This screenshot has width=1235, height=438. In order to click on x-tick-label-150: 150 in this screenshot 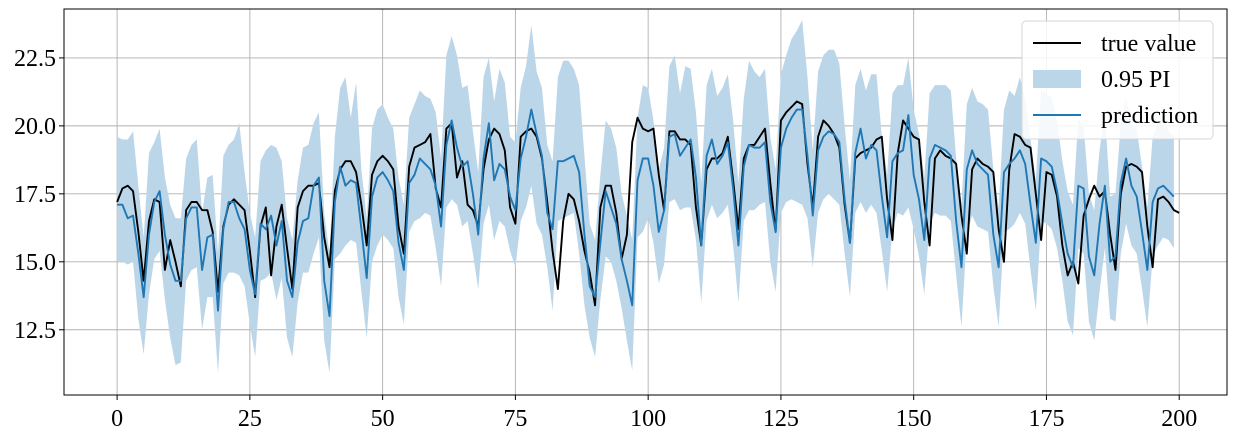, I will do `click(914, 419)`.